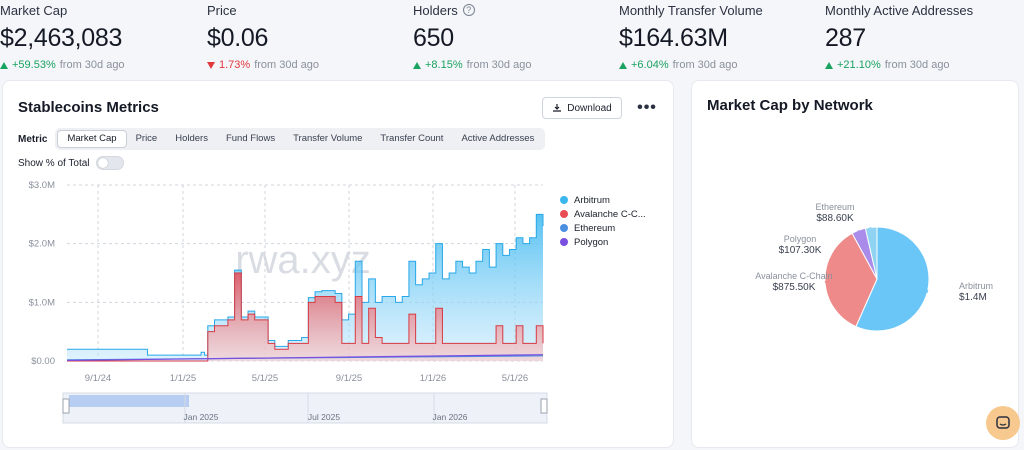 The height and width of the screenshot is (450, 1024). What do you see at coordinates (591, 242) in the screenshot?
I see `legend-label: Polygon` at bounding box center [591, 242].